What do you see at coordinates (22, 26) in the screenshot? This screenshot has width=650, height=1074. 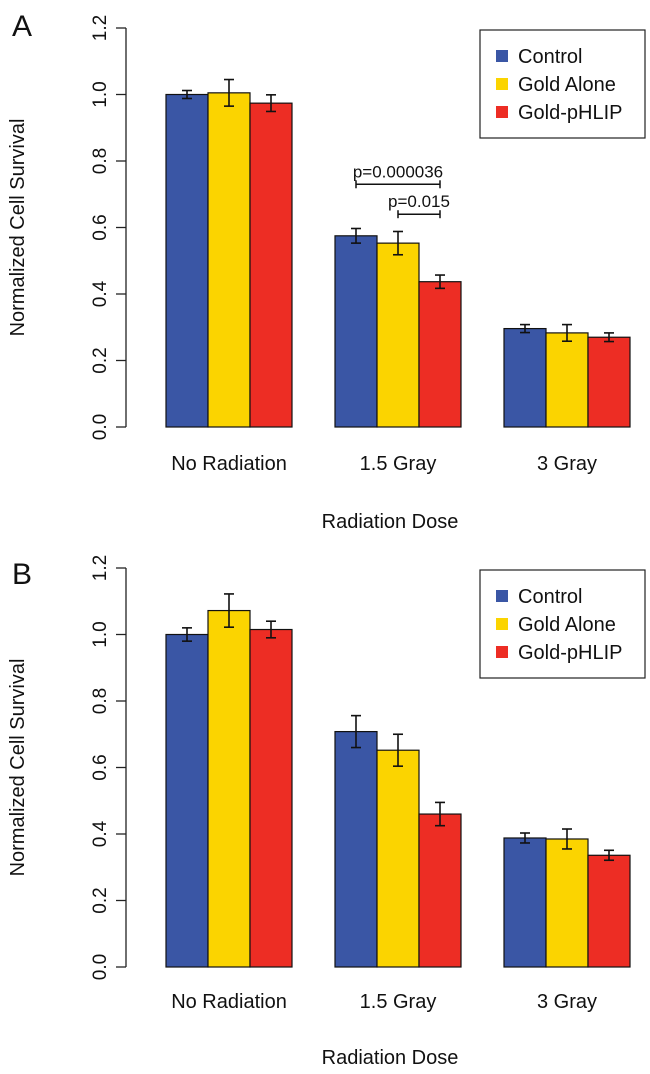 I see `panel-letter: A` at bounding box center [22, 26].